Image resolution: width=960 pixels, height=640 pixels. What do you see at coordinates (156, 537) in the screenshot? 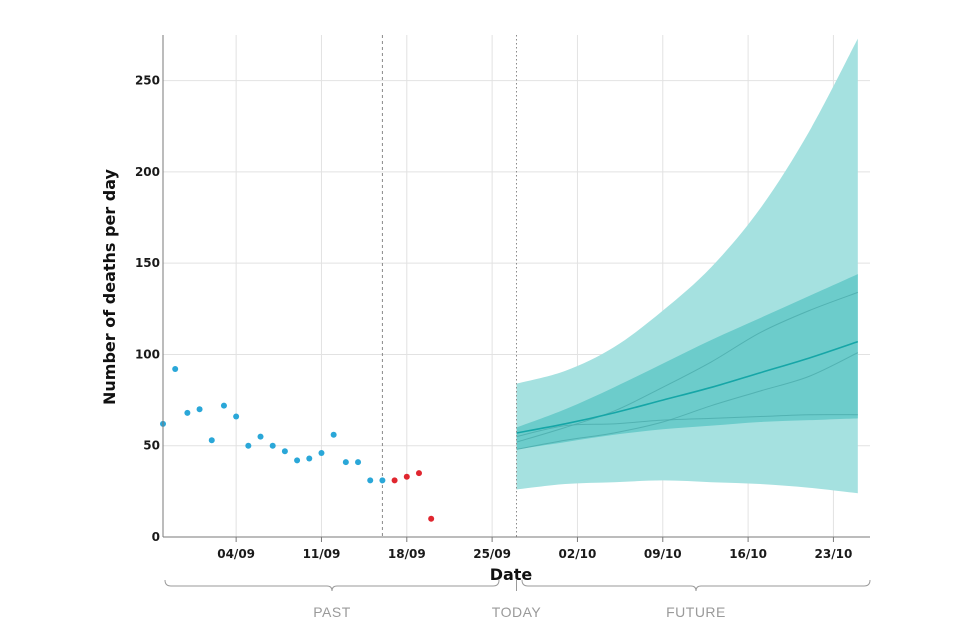
I see `y-tick-label: 0` at bounding box center [156, 537].